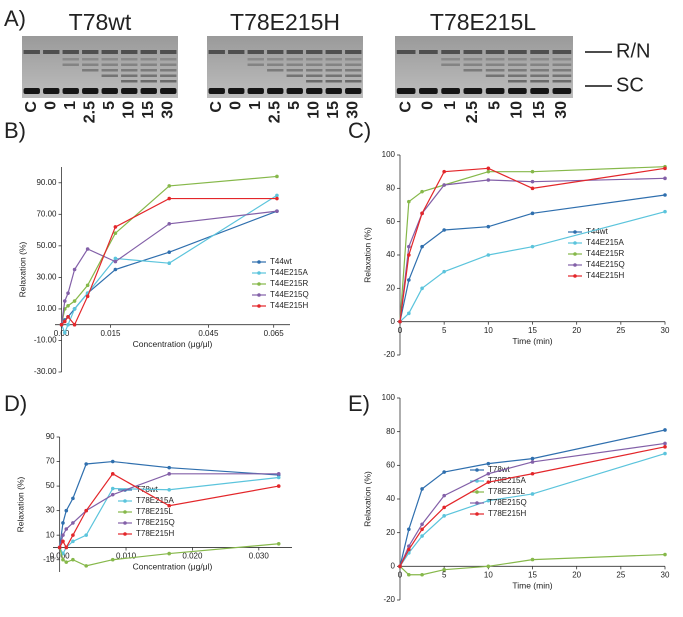  I want to click on y-tick-label: 70, so click(50, 461).